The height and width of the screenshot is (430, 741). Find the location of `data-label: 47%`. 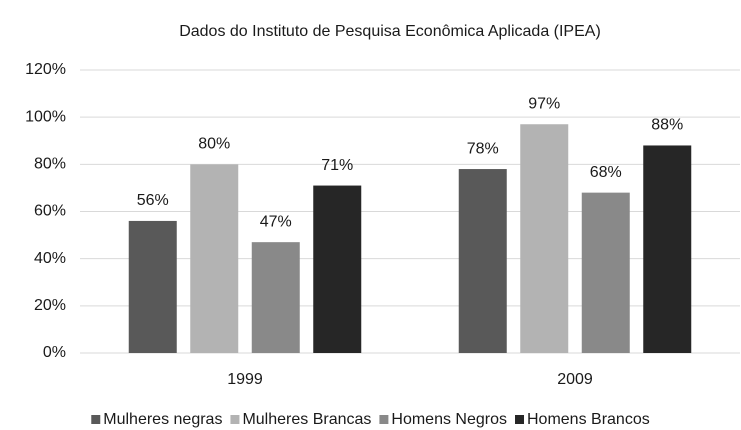

data-label: 47% is located at coordinates (276, 221).